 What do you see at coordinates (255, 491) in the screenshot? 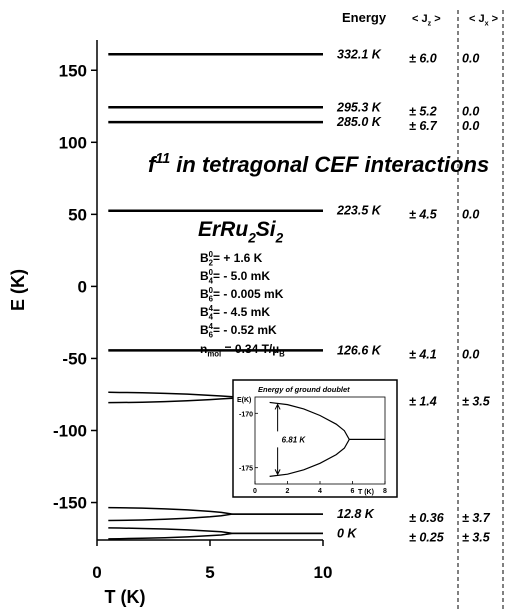
I see `inset-x-tick-label: 0` at bounding box center [255, 491].